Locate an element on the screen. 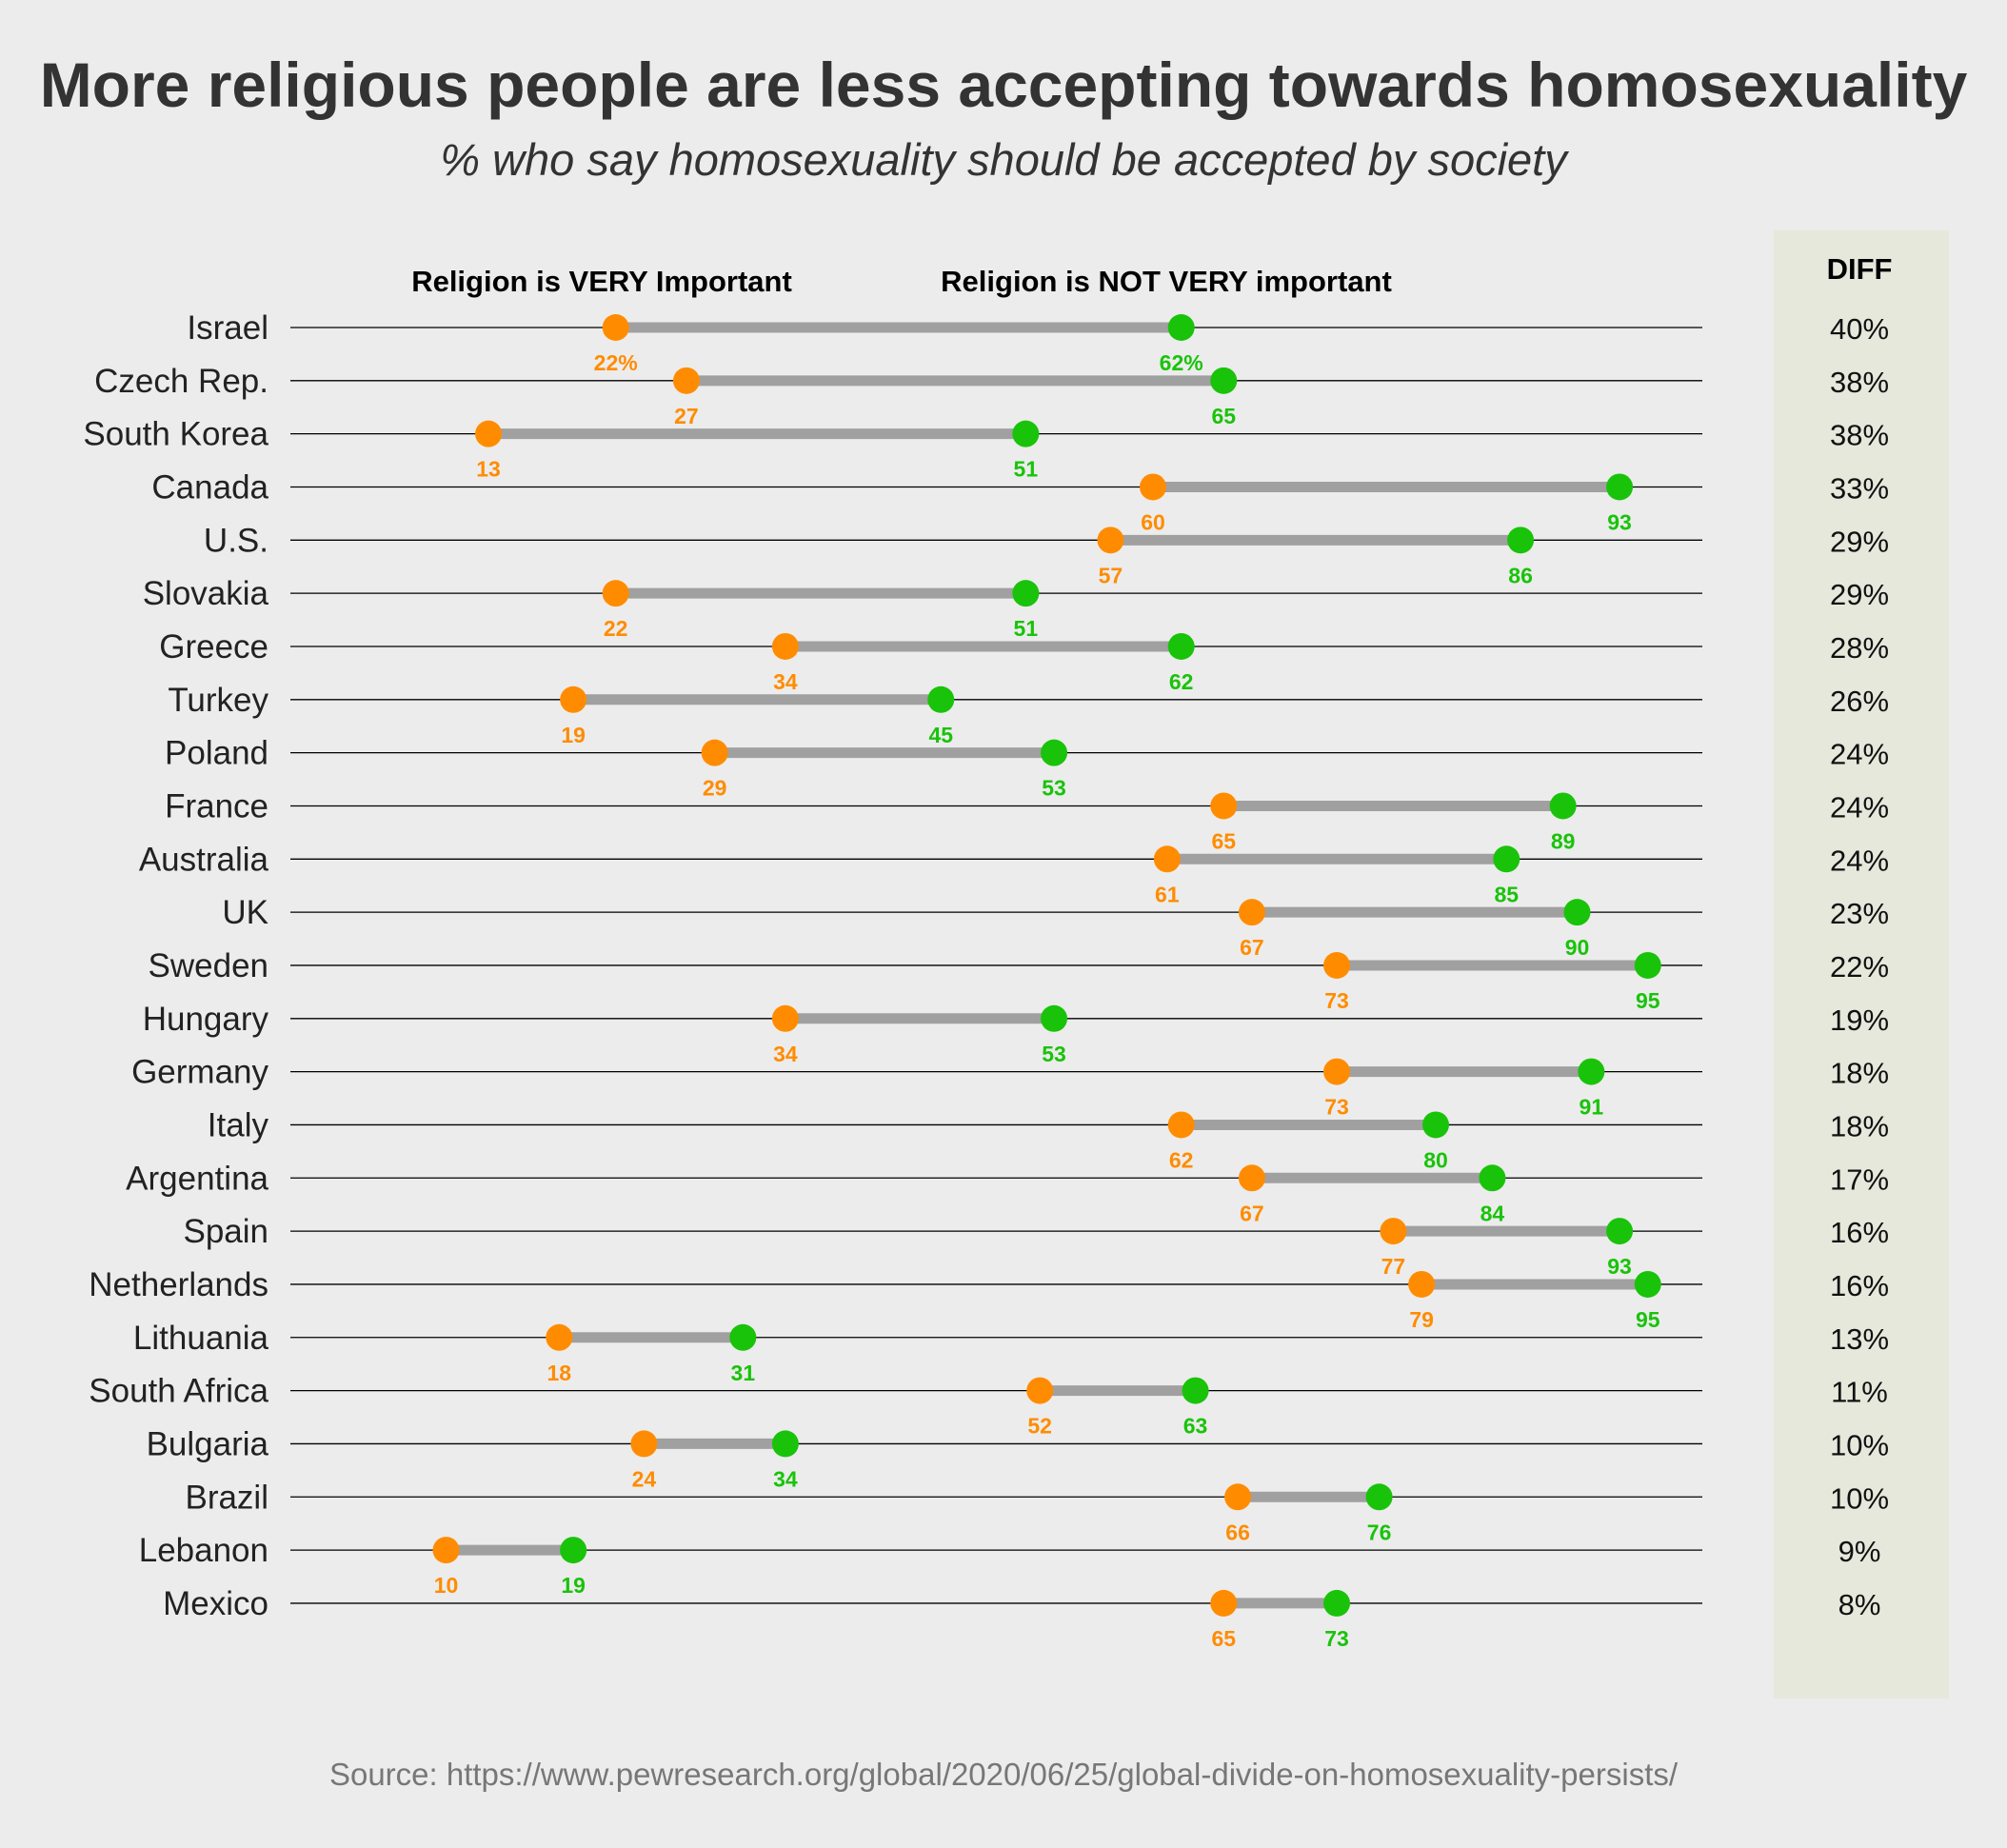 Image resolution: width=2007 pixels, height=1848 pixels. value-label-very-important: 65 is located at coordinates (1223, 840).